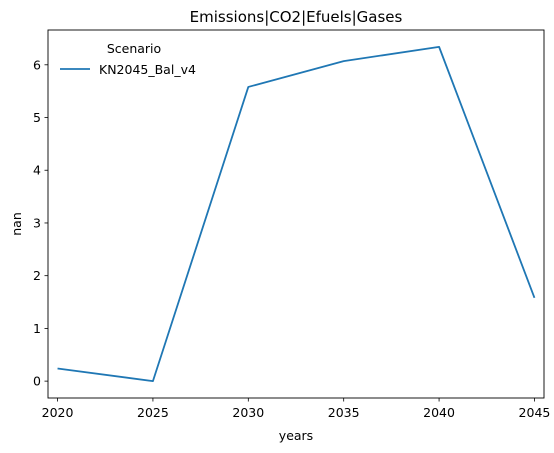 The width and height of the screenshot is (554, 453). What do you see at coordinates (147, 69) in the screenshot?
I see `legend-entry-label: KN2045_Bal_v4` at bounding box center [147, 69].